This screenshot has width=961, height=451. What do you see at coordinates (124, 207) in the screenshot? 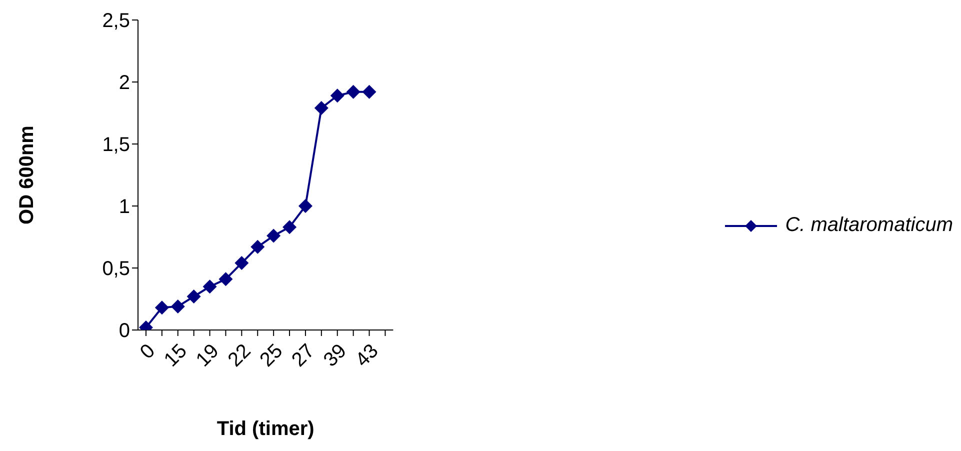
I see `y-tick-label: 1` at bounding box center [124, 207].